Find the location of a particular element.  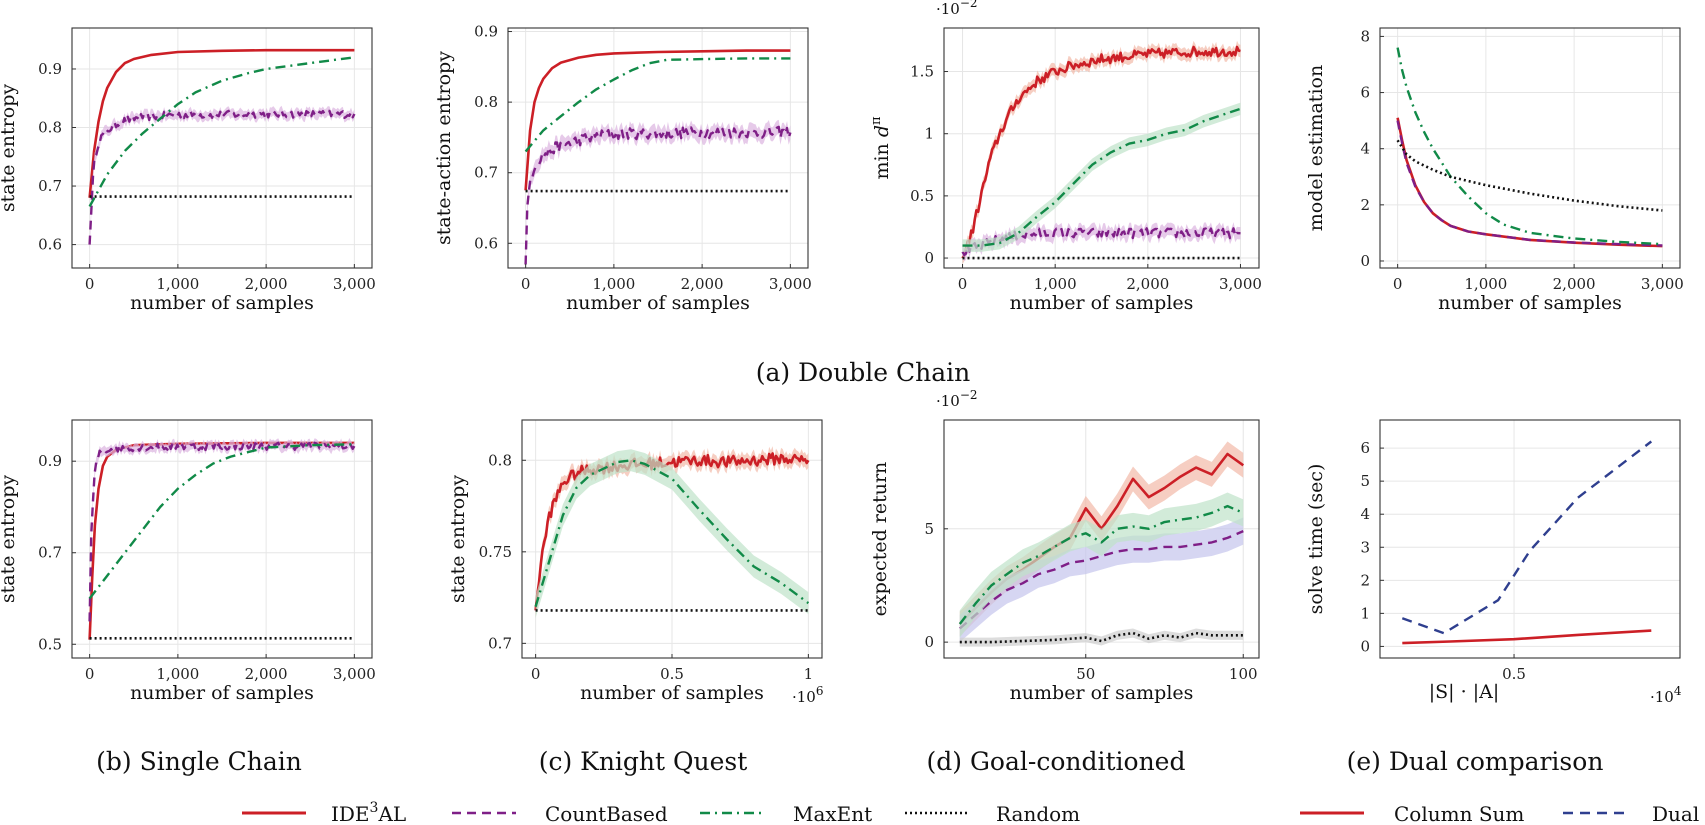

ytick-label: 3 is located at coordinates (1365, 547).